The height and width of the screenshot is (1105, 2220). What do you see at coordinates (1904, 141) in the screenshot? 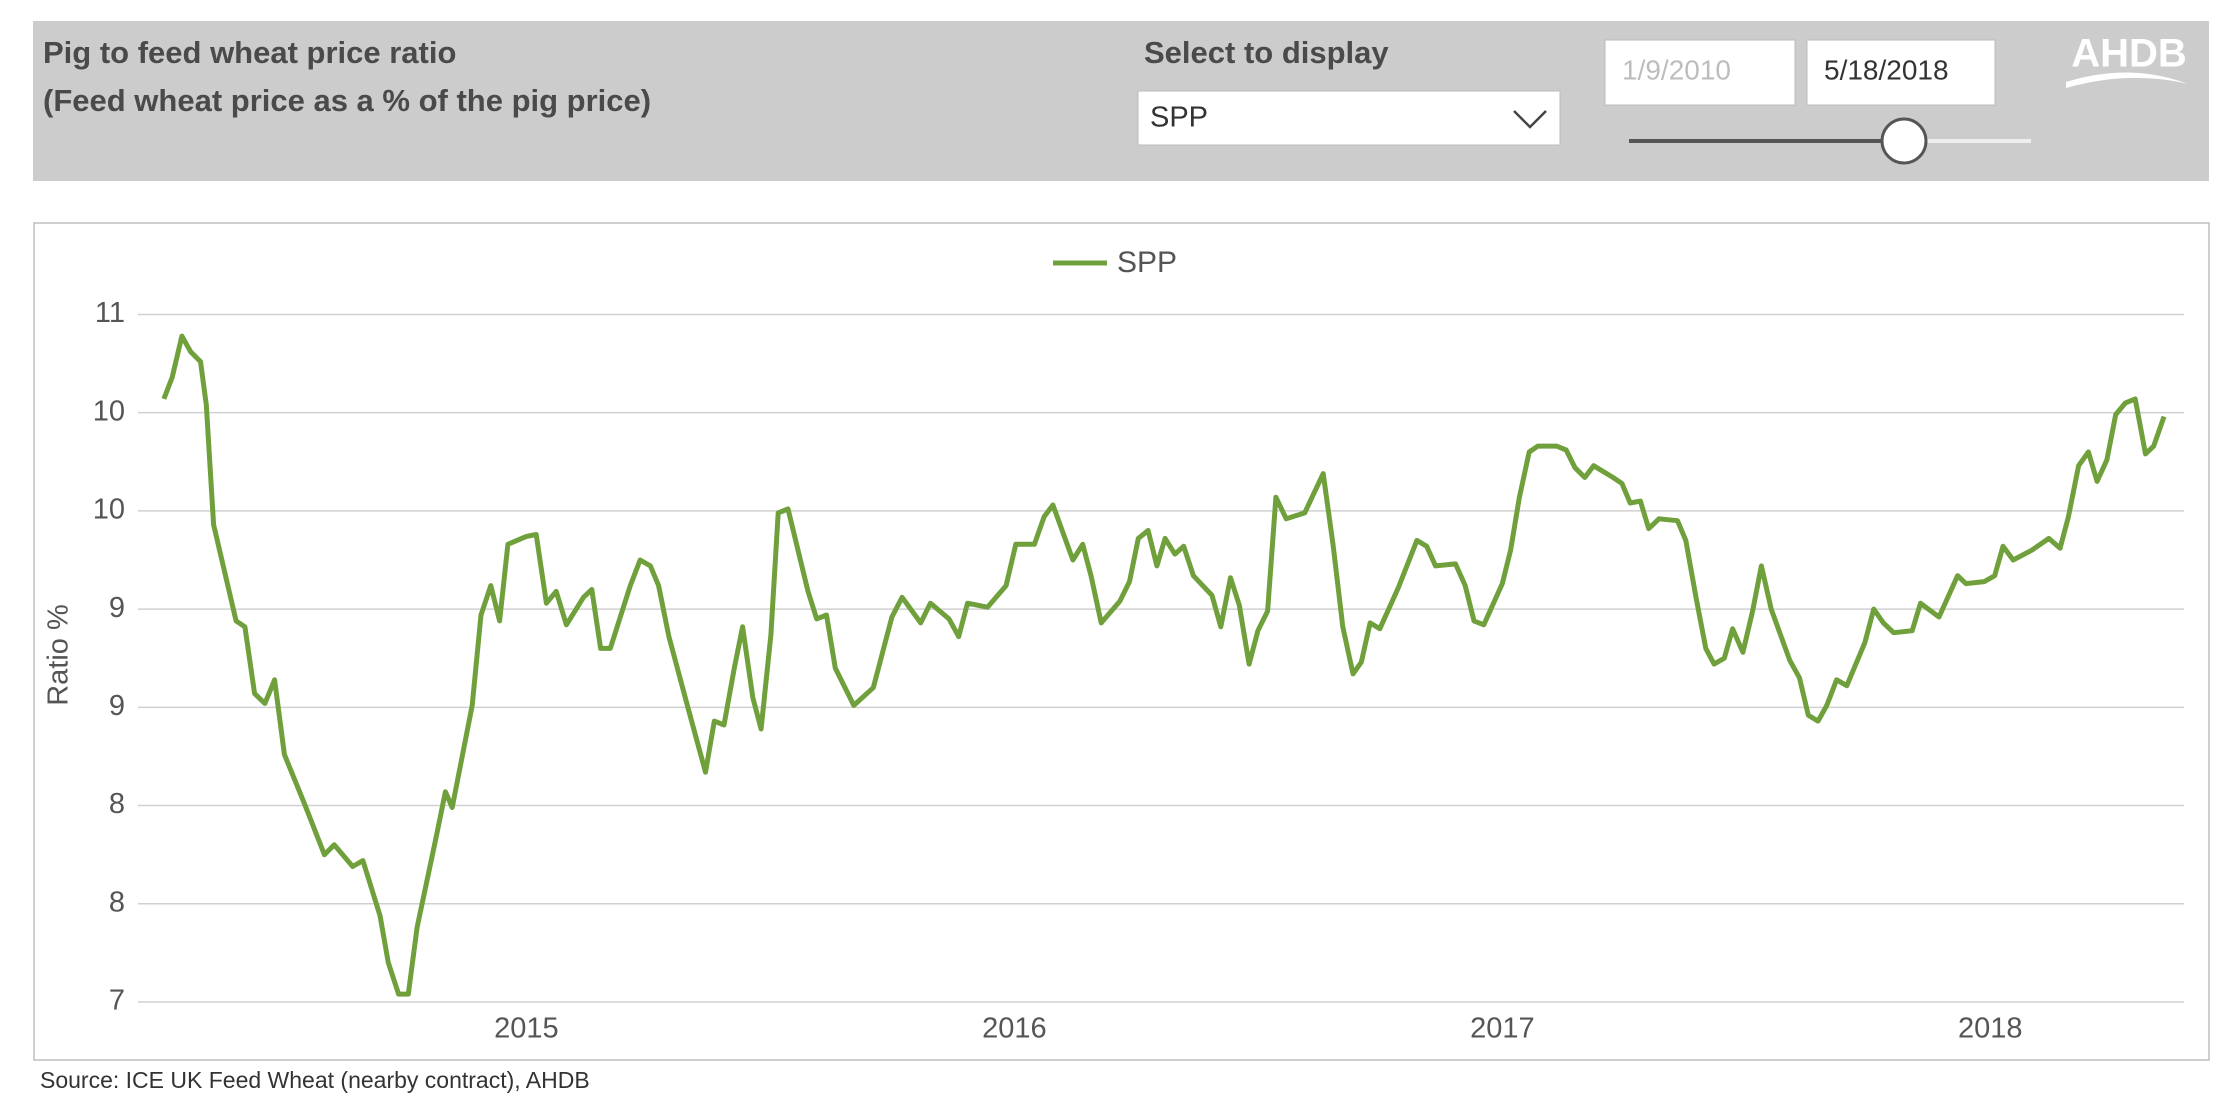
I see `slider-knob` at bounding box center [1904, 141].